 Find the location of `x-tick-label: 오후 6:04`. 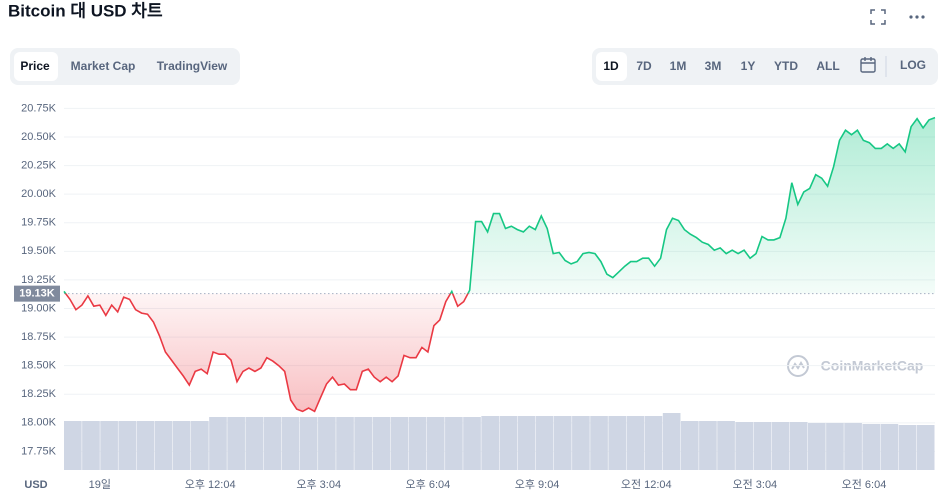

x-tick-label: 오후 6:04 is located at coordinates (428, 484).